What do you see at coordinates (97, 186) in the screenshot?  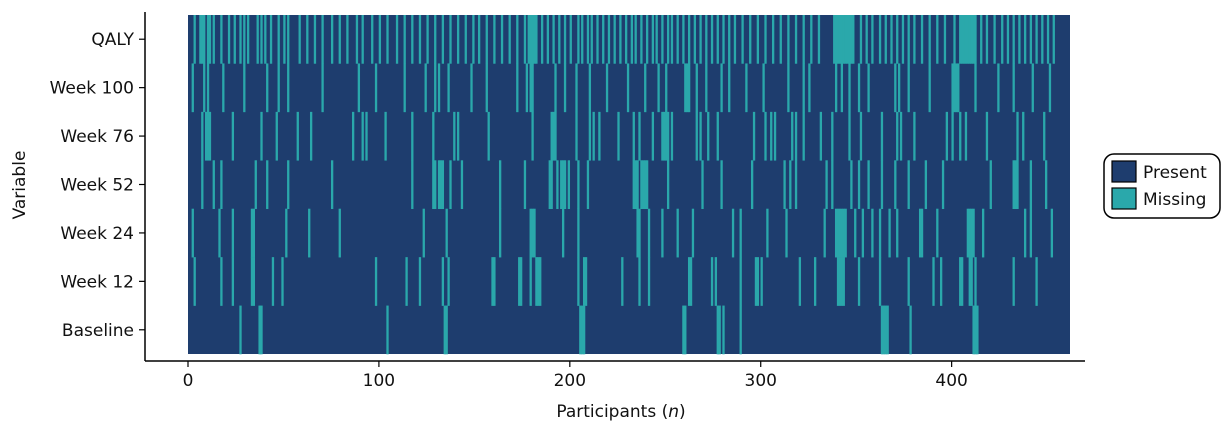 I see `y-tick-label: Week 52` at bounding box center [97, 186].